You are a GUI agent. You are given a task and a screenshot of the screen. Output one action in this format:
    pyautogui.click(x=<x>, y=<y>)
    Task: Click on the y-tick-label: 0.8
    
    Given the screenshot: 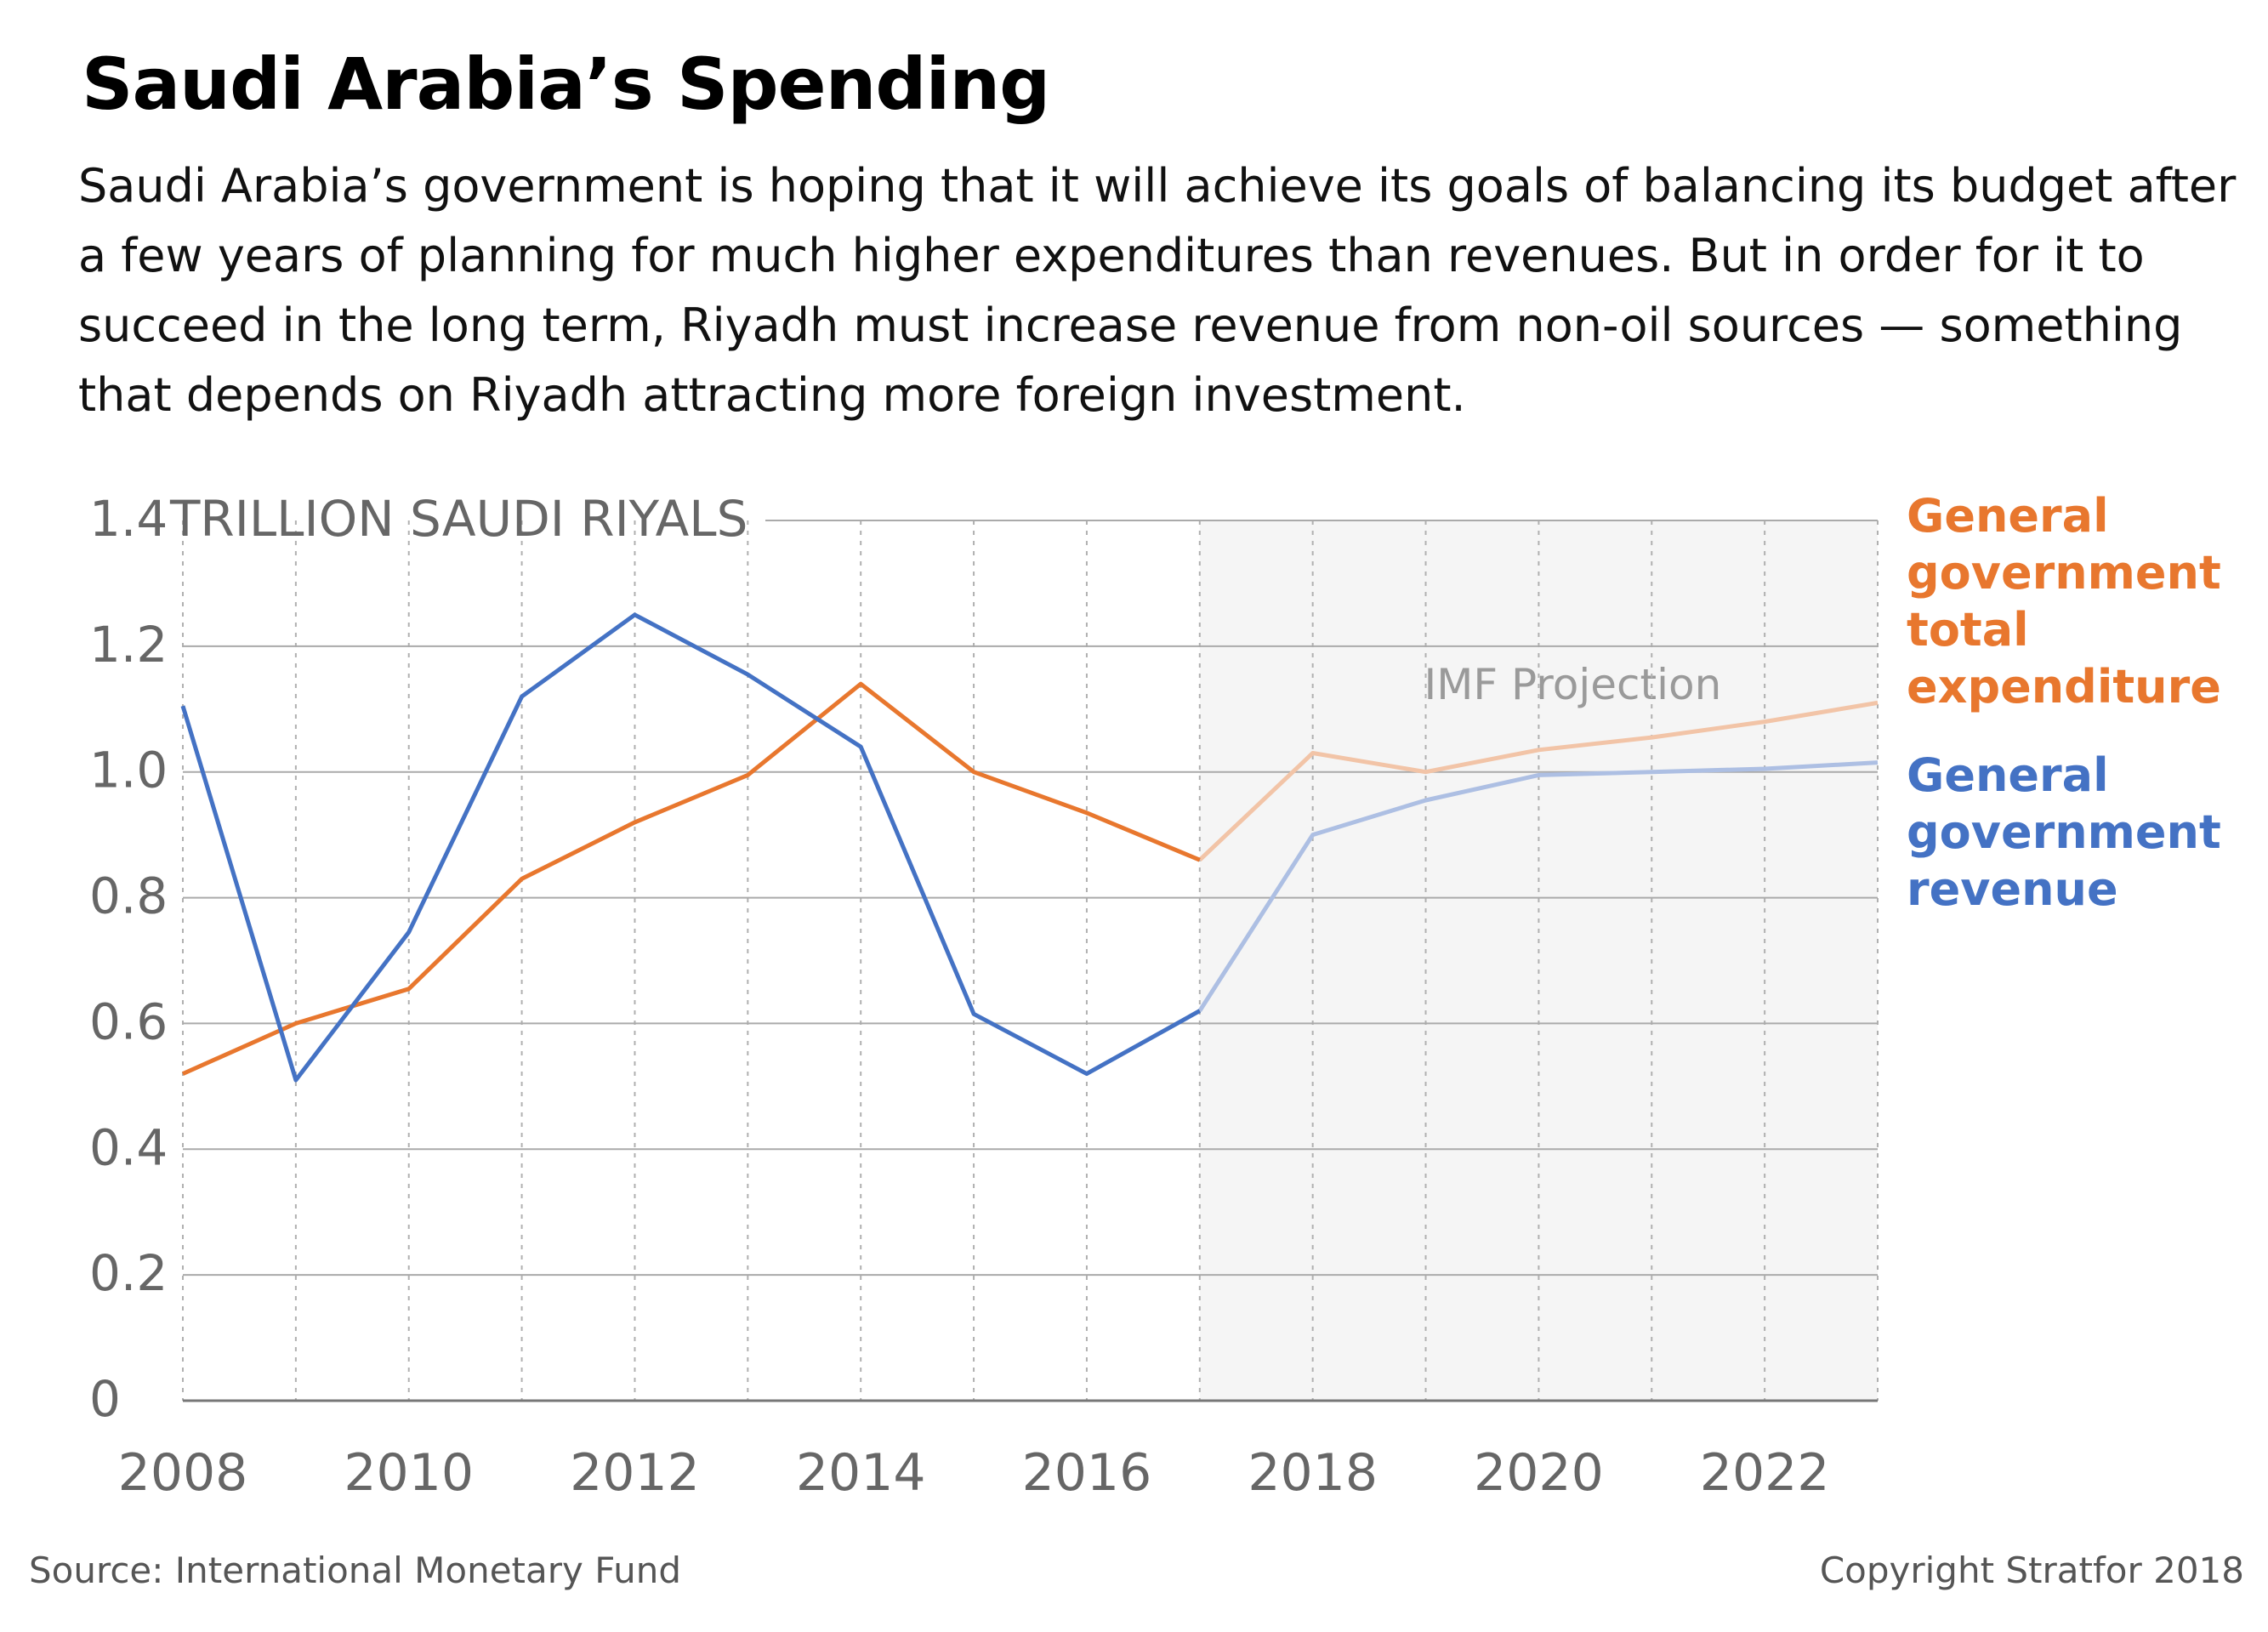 What is the action you would take?
    pyautogui.click(x=128, y=896)
    